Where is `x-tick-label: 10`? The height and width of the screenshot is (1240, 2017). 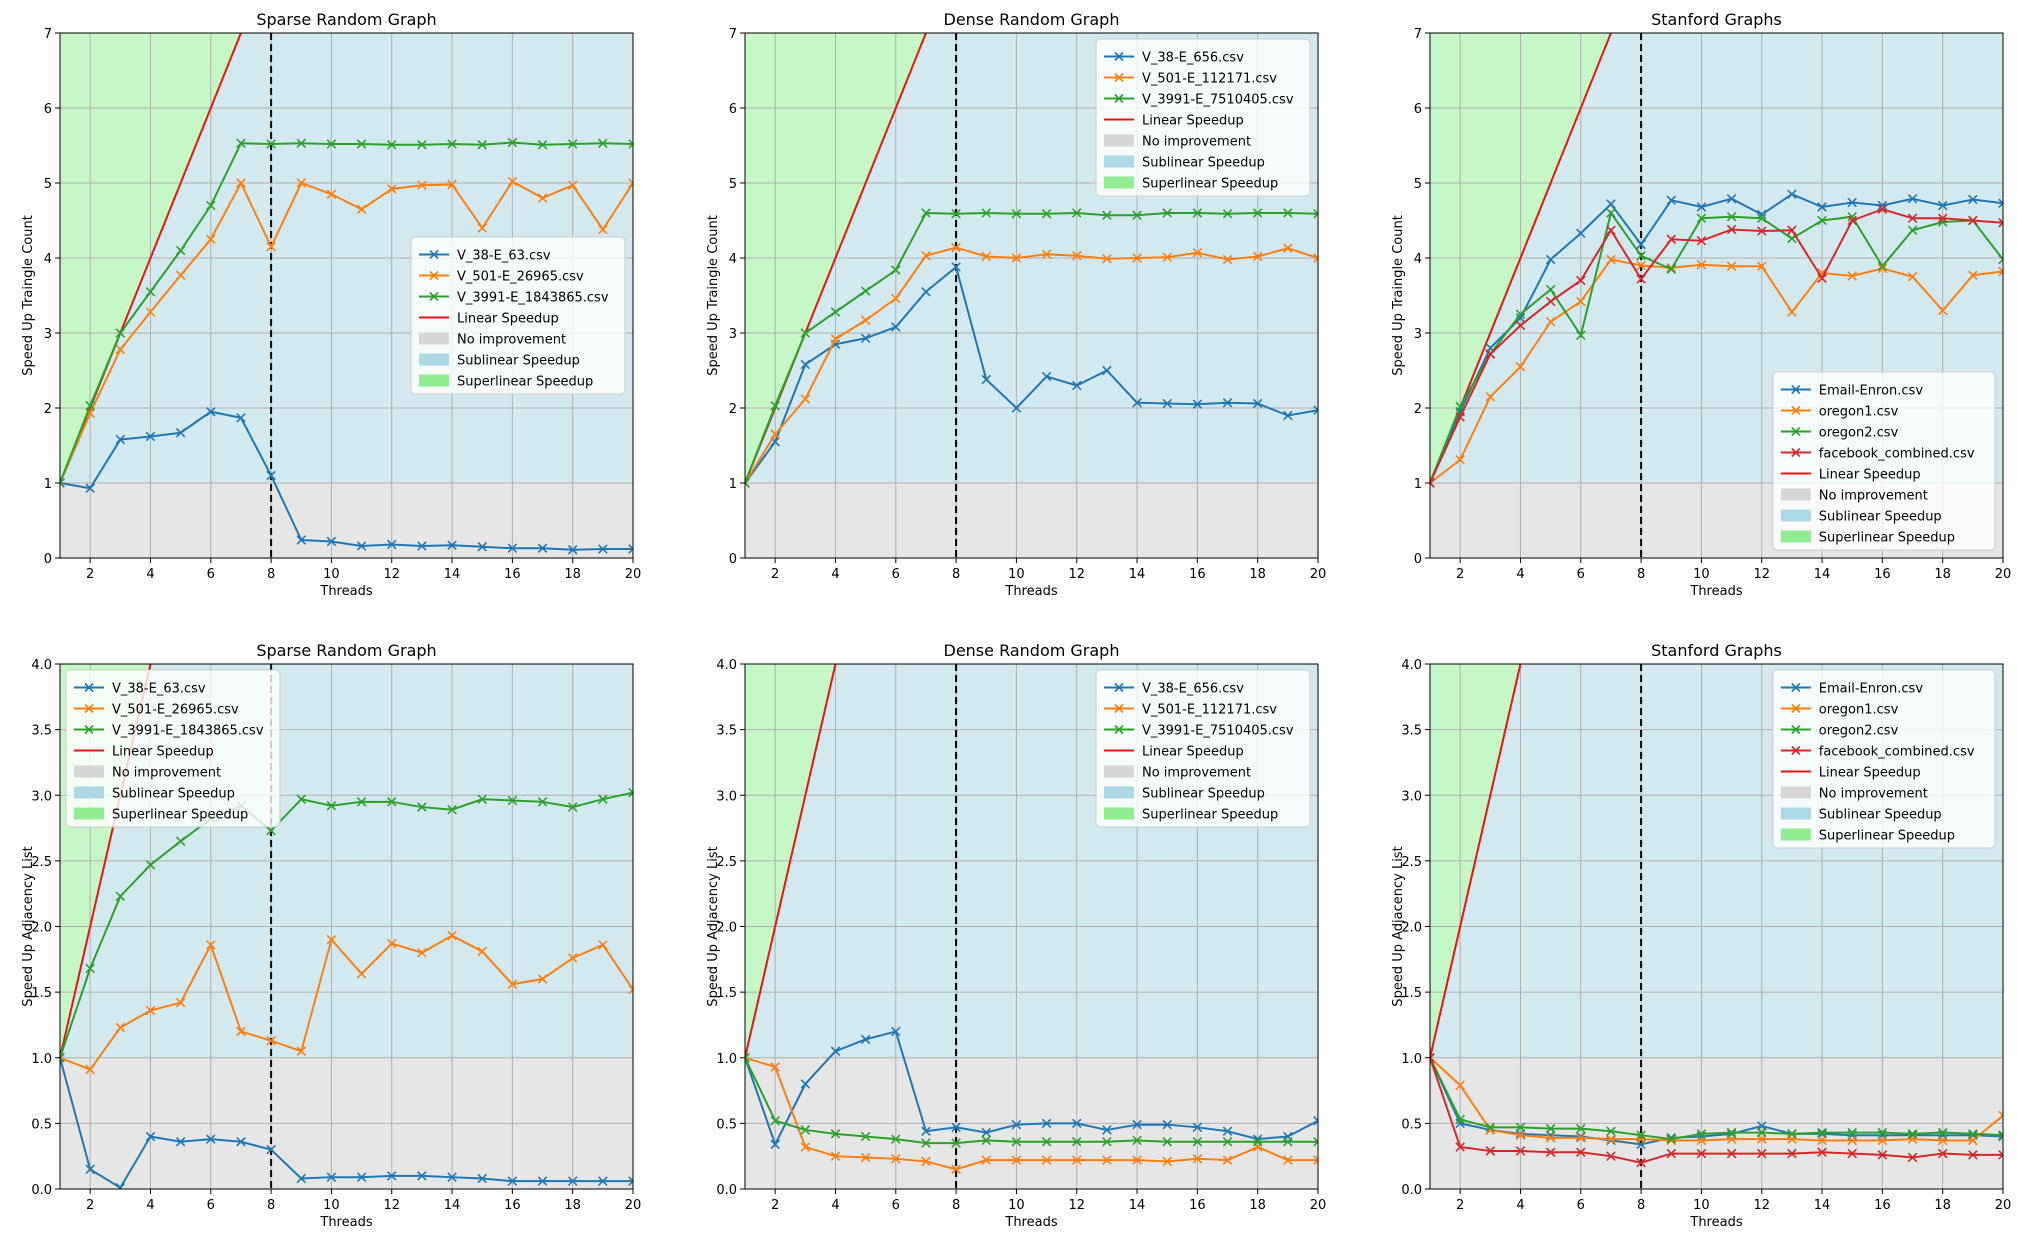
x-tick-label: 10 is located at coordinates (1016, 574).